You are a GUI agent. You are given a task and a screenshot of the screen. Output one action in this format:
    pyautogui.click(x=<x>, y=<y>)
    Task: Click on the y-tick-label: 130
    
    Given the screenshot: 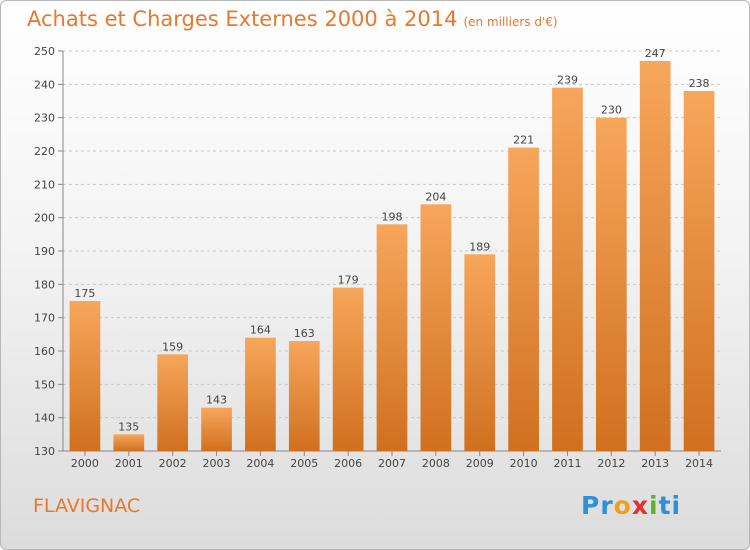 What is the action you would take?
    pyautogui.click(x=44, y=451)
    